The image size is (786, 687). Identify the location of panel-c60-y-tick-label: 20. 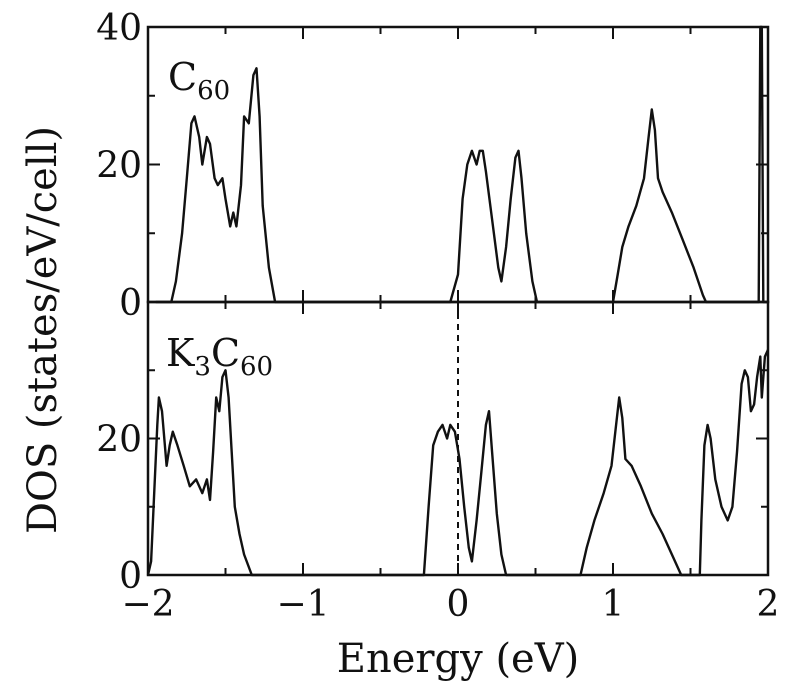
(119, 166).